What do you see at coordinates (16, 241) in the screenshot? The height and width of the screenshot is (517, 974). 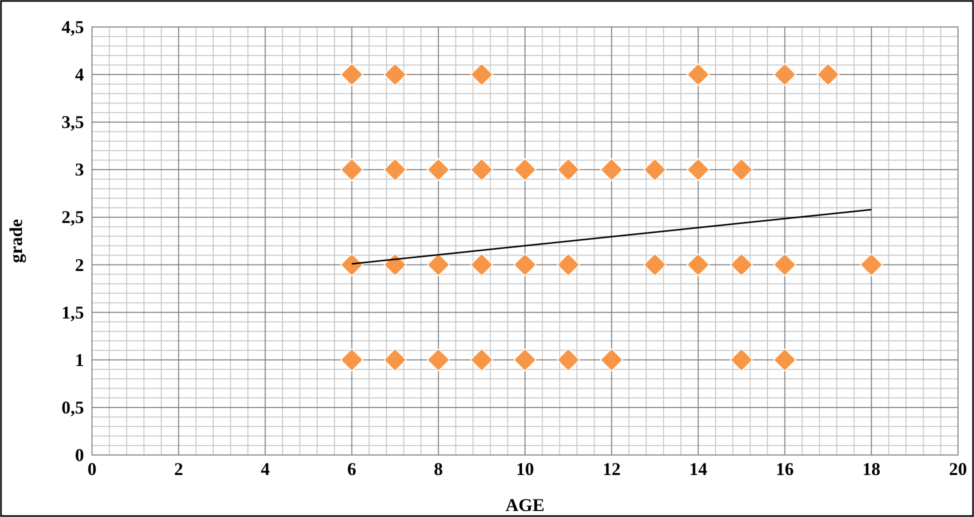 I see `y-axis-title: grade` at bounding box center [16, 241].